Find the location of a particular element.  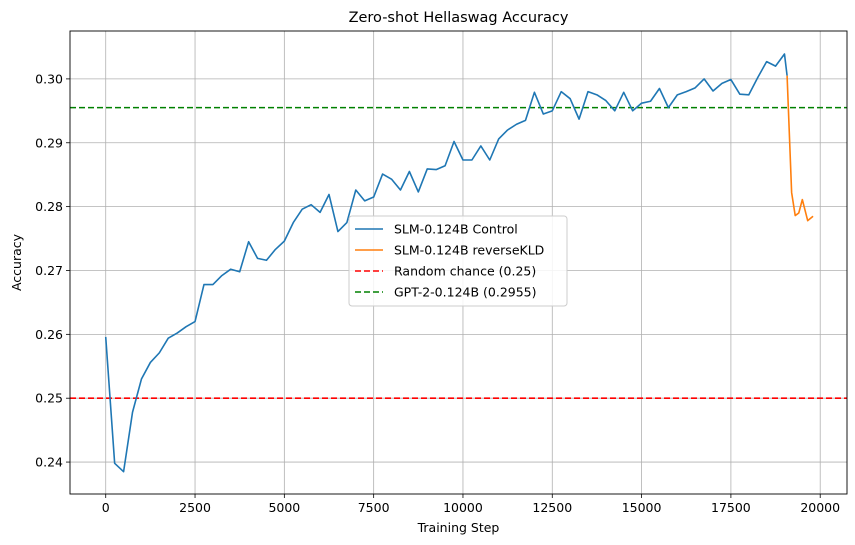

x-tick-label: 0 is located at coordinates (106, 507).